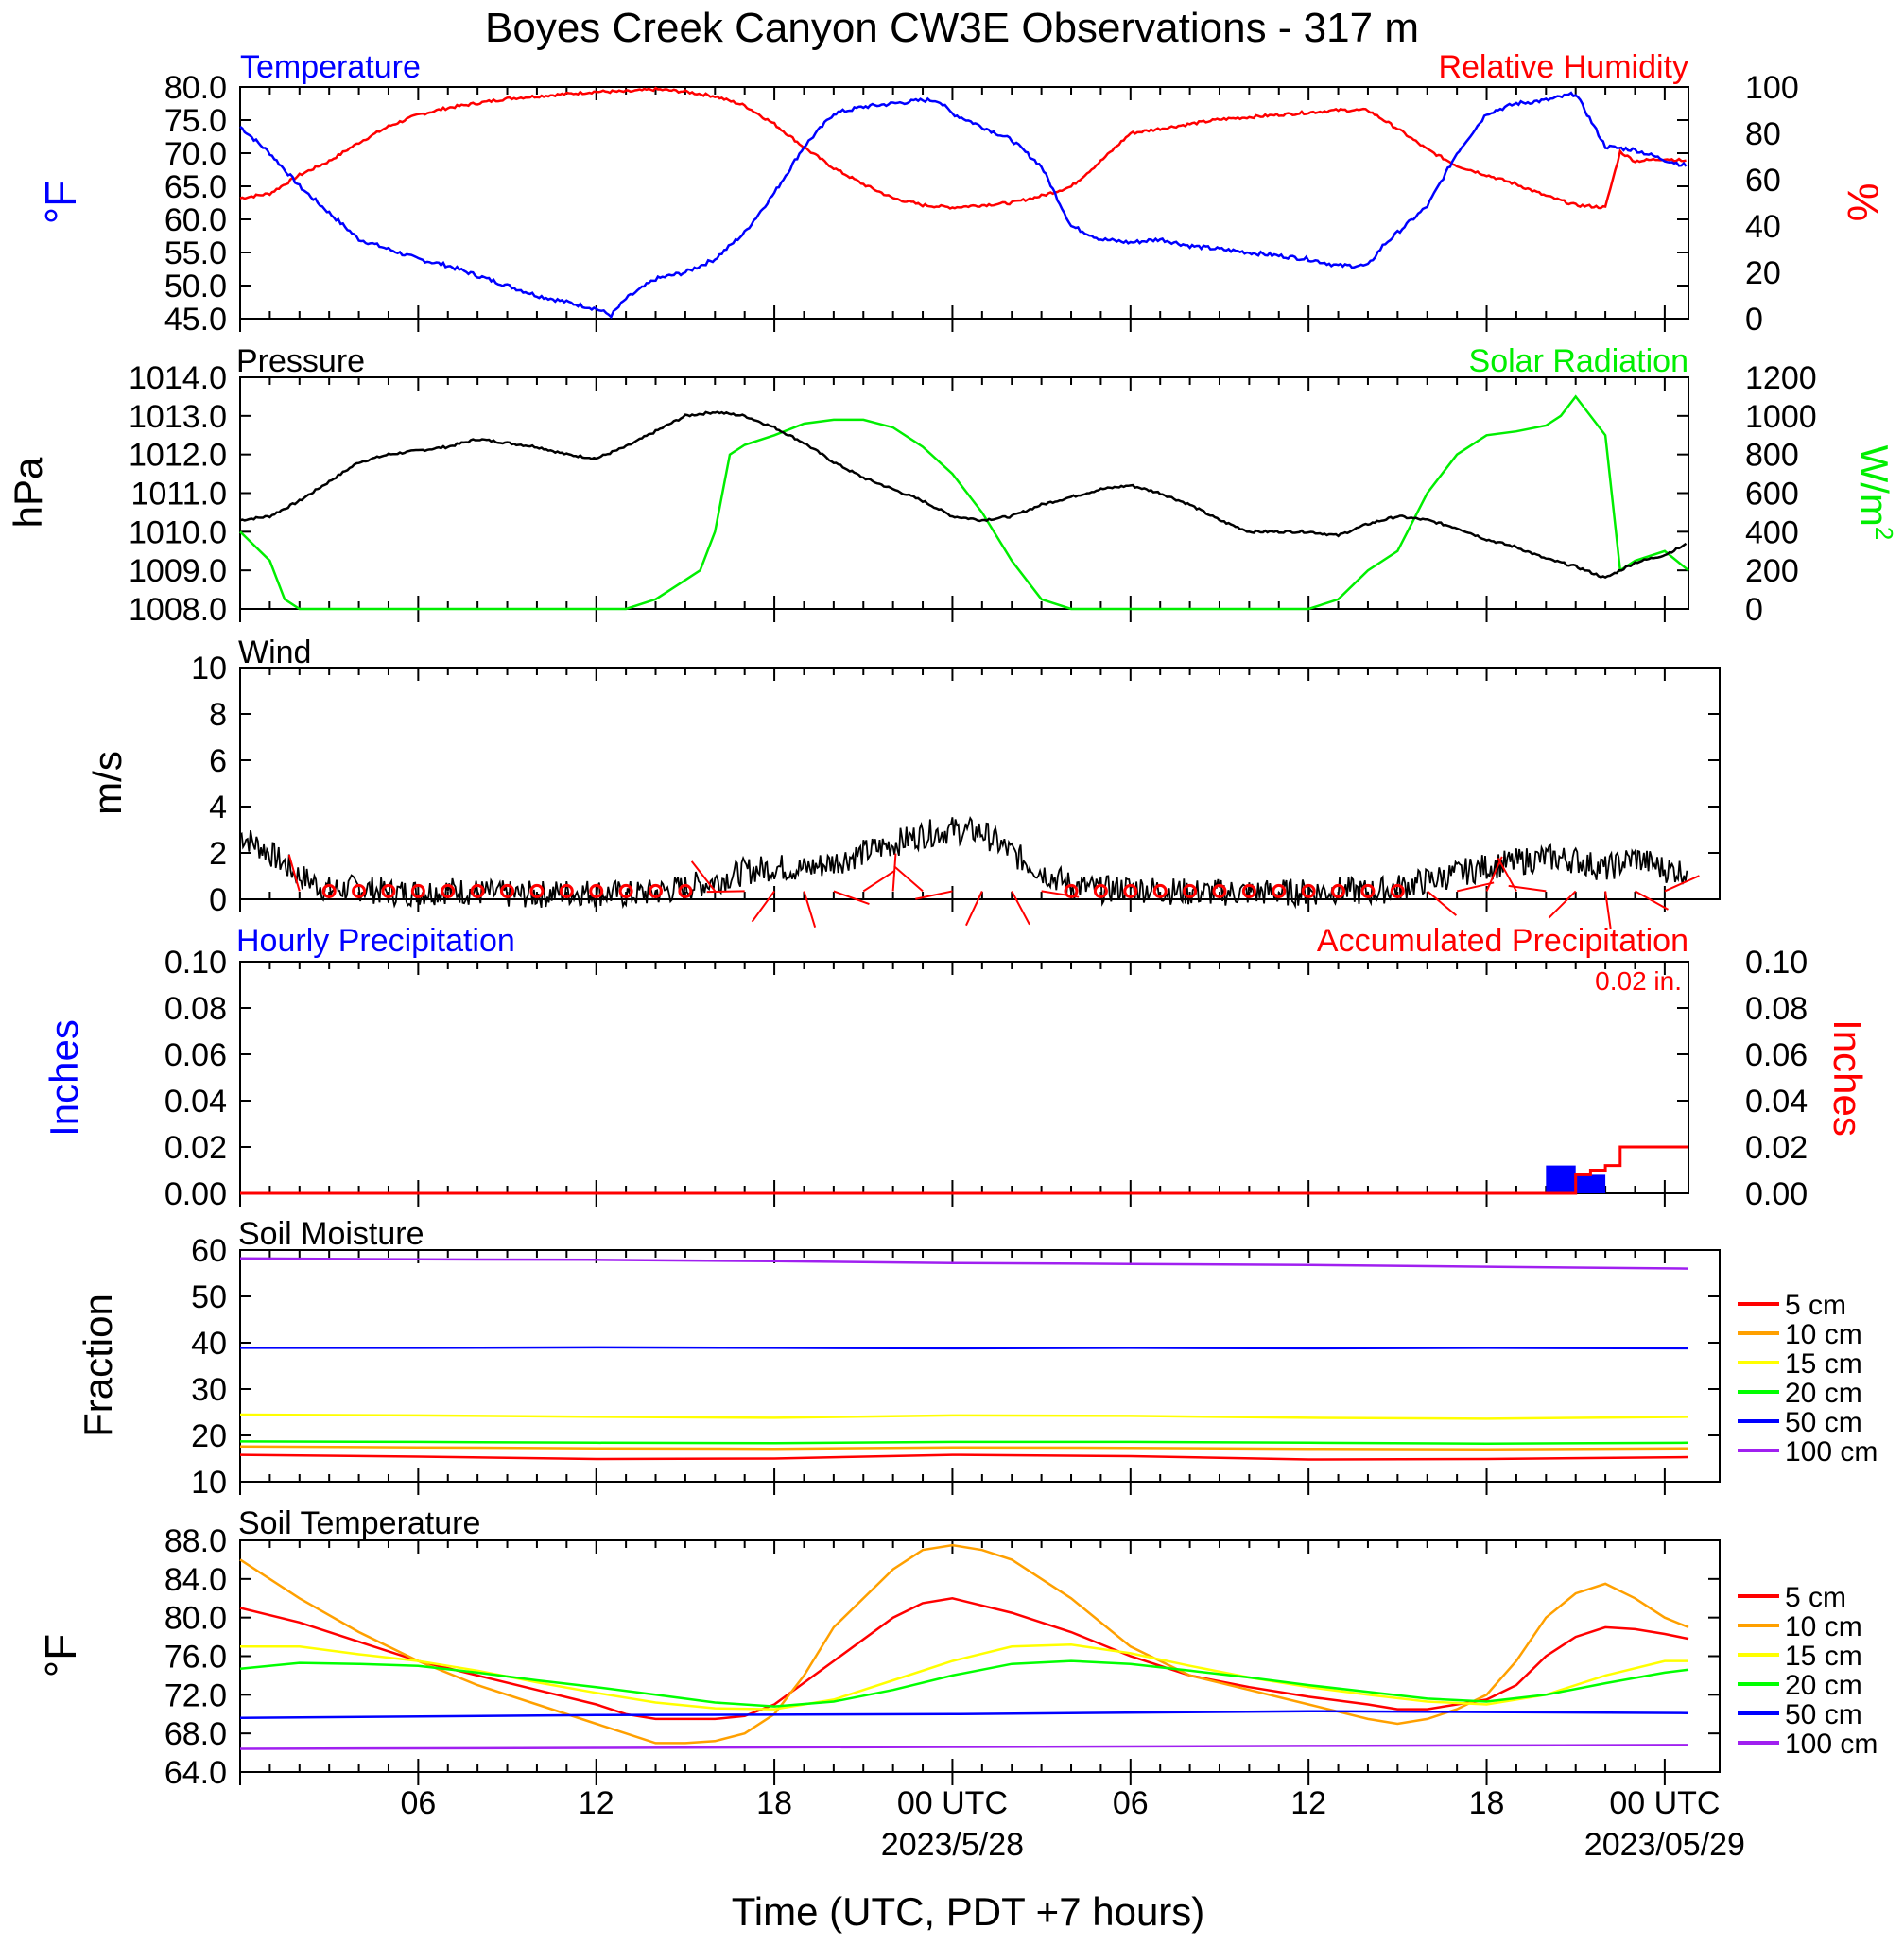 The width and height of the screenshot is (1904, 1946). Describe the element at coordinates (28, 493) in the screenshot. I see `pressure-unit: hPa` at that location.